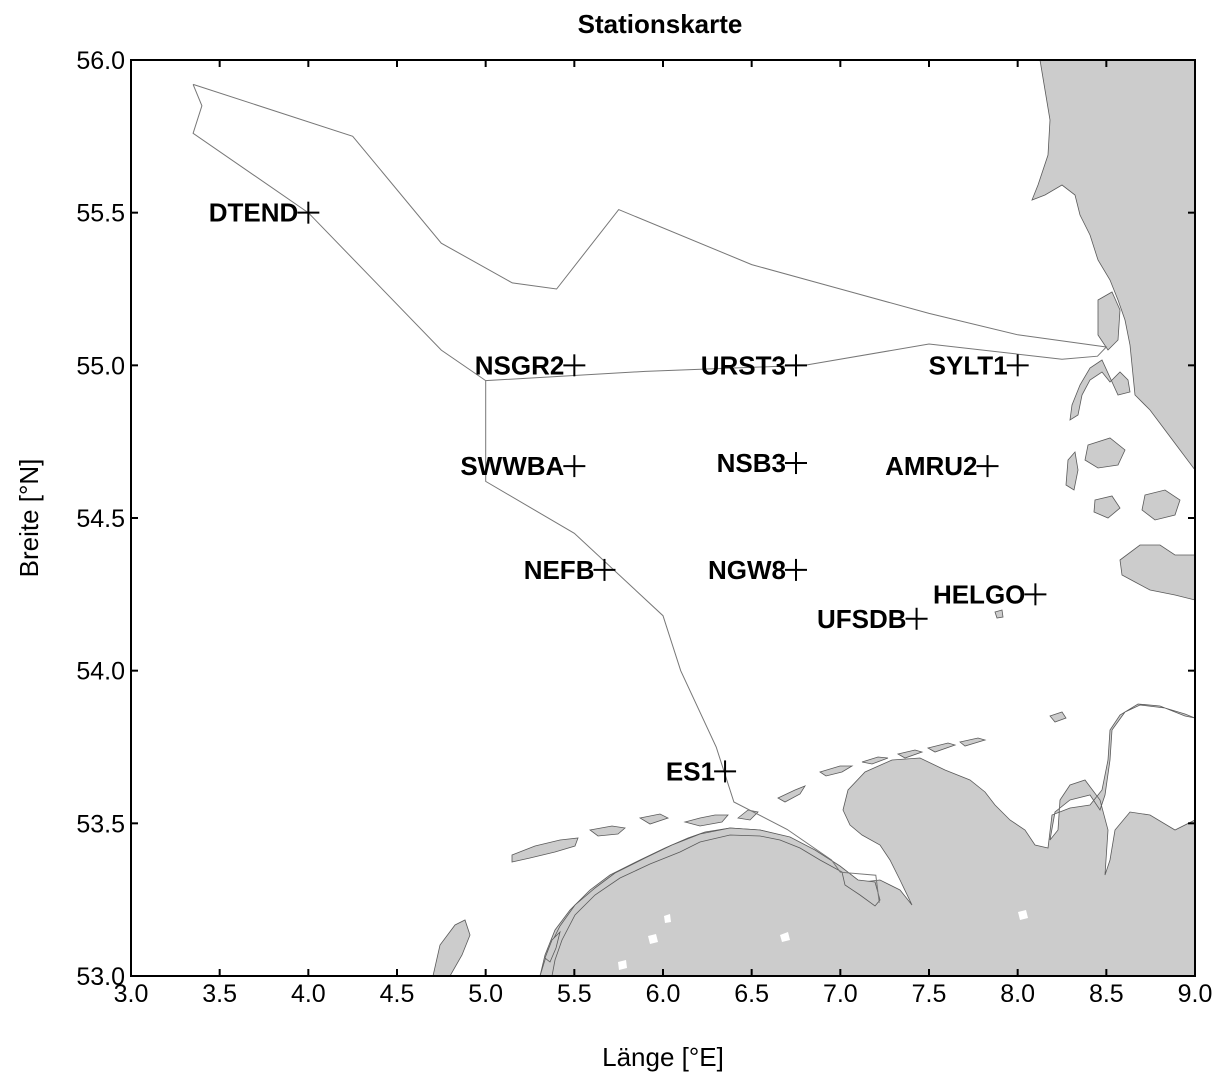 Image resolution: width=1229 pixels, height=1073 pixels. I want to click on station-urst3: URST3, so click(754, 365).